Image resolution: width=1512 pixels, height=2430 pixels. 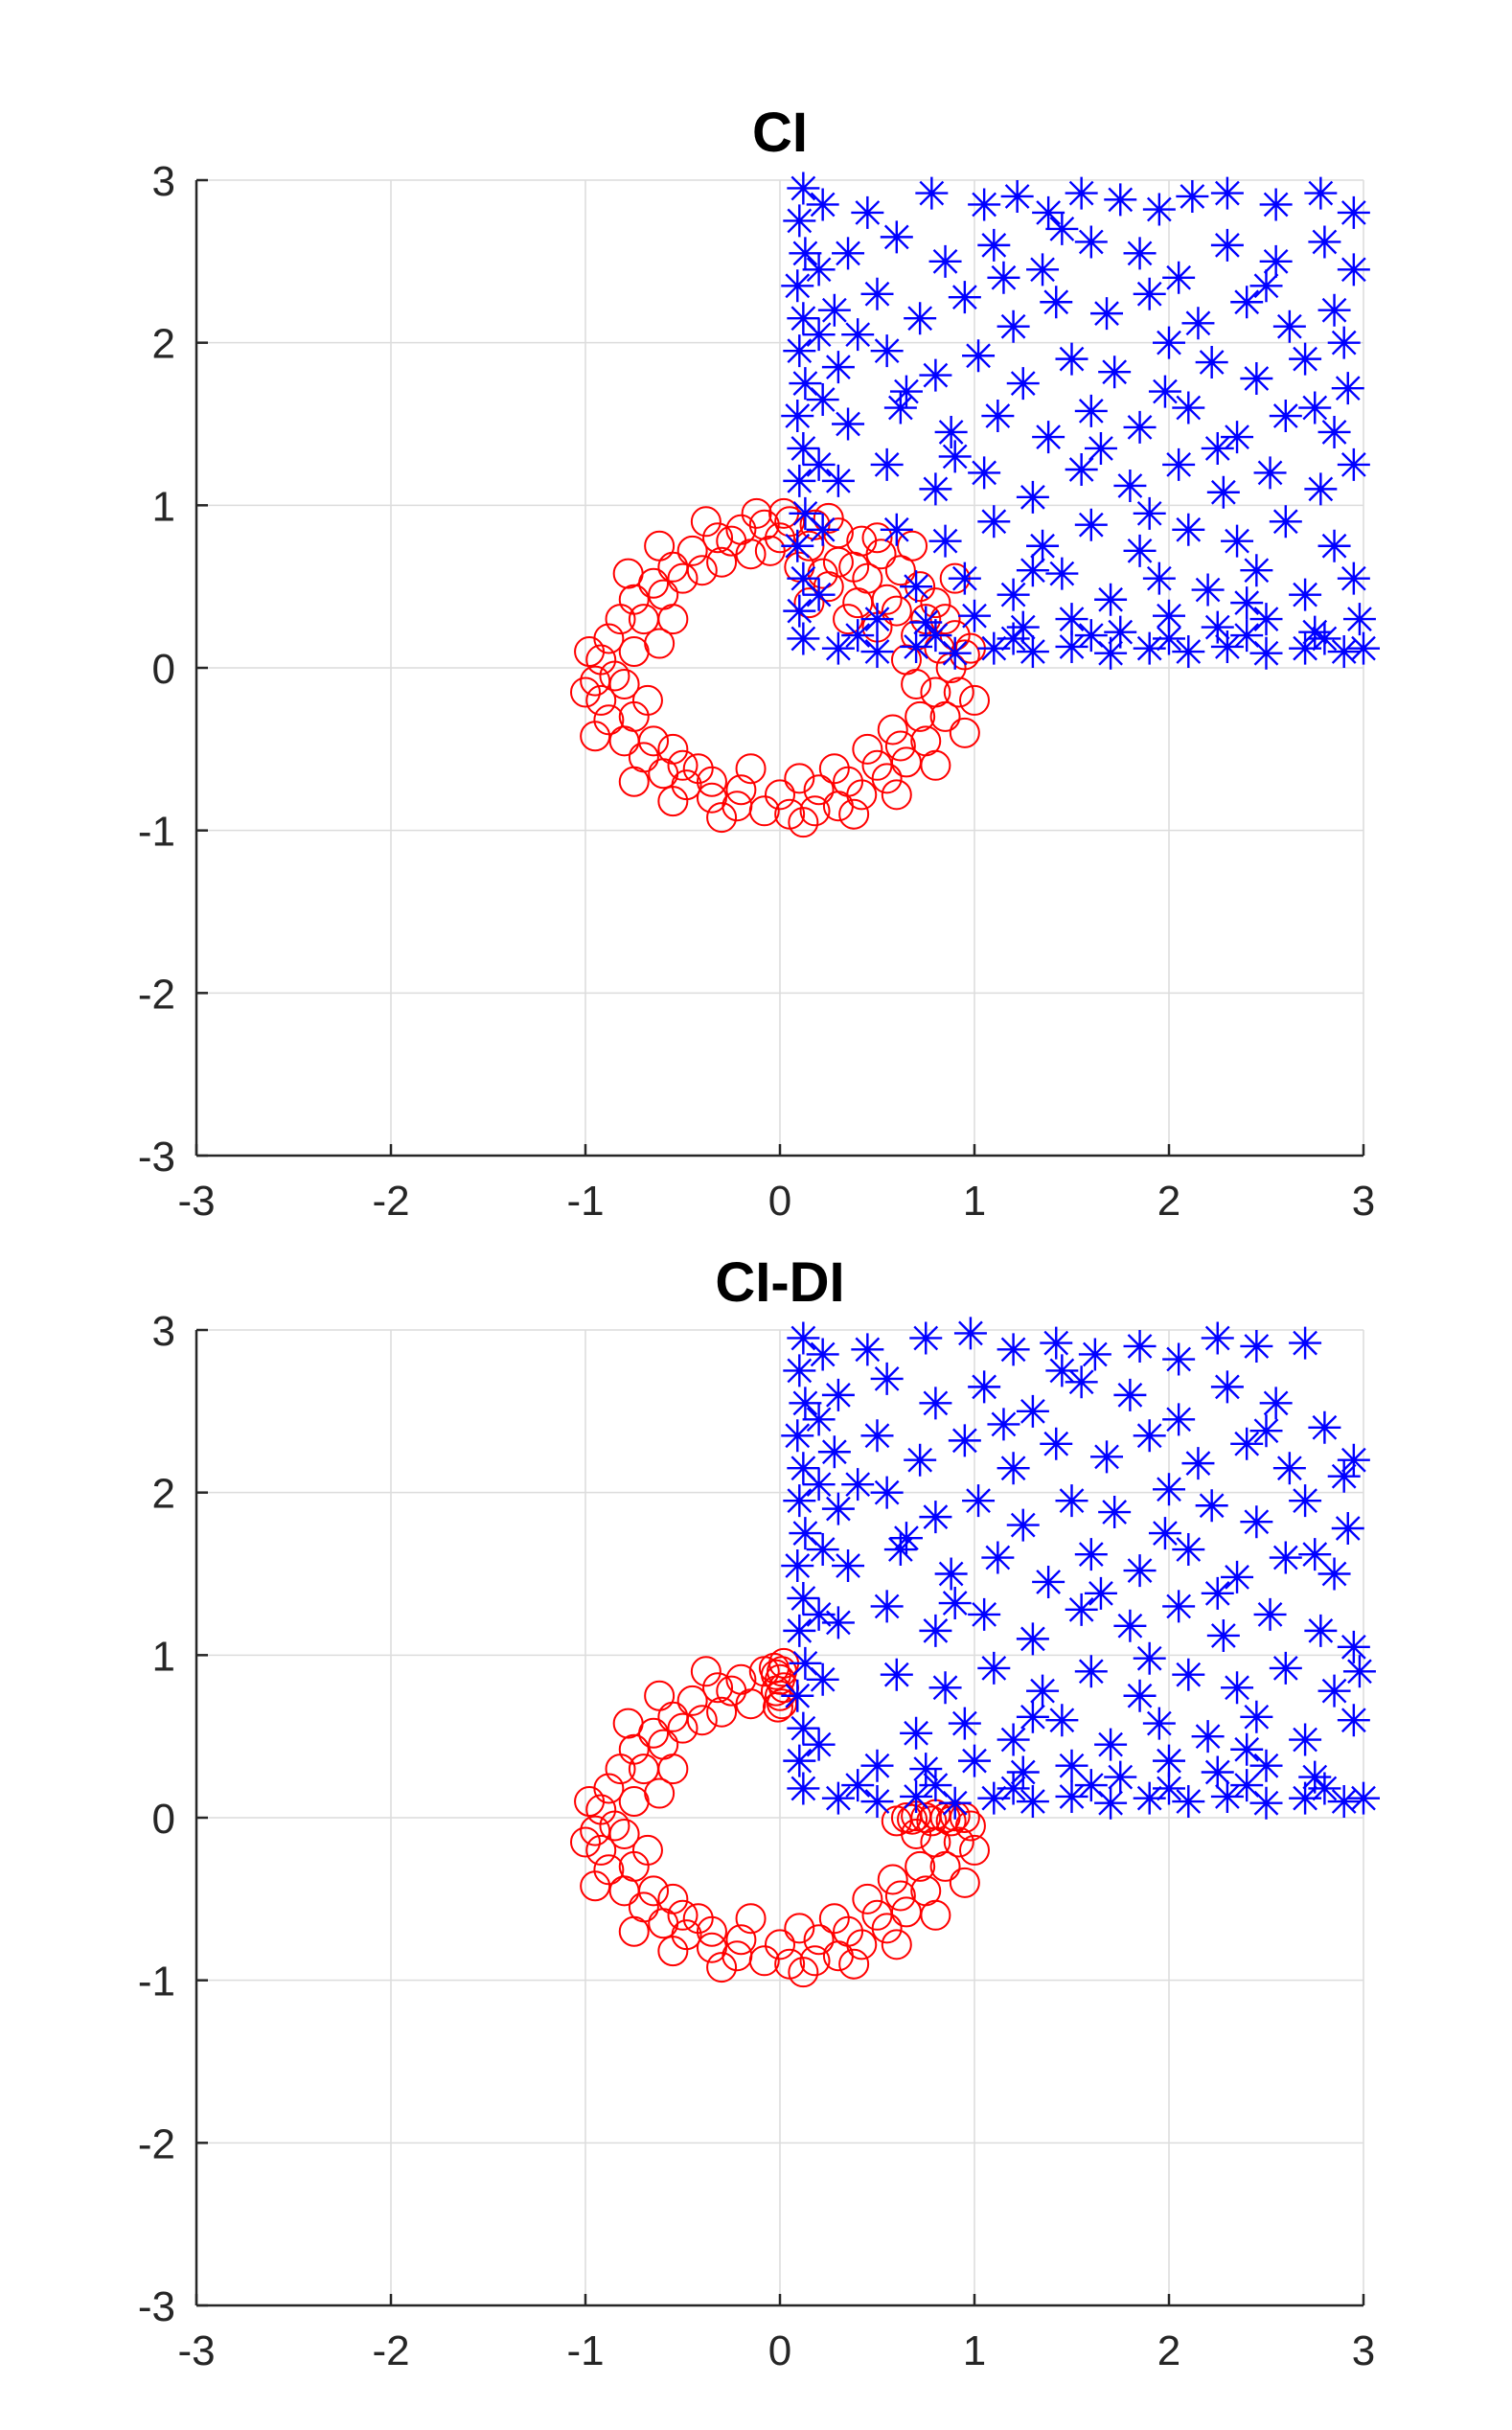 I want to click on x-tick-label: 2, so click(x=1168, y=1201).